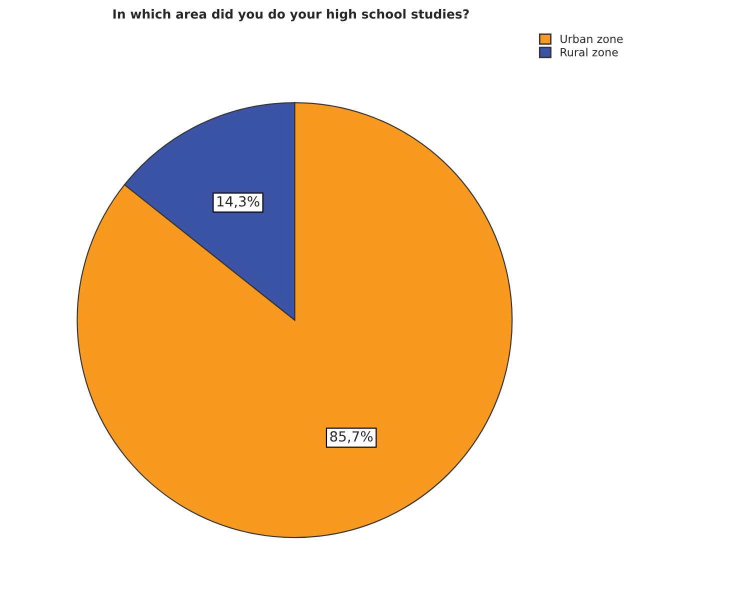 This screenshot has width=746, height=604. I want to click on data-label: 85,7%, so click(351, 437).